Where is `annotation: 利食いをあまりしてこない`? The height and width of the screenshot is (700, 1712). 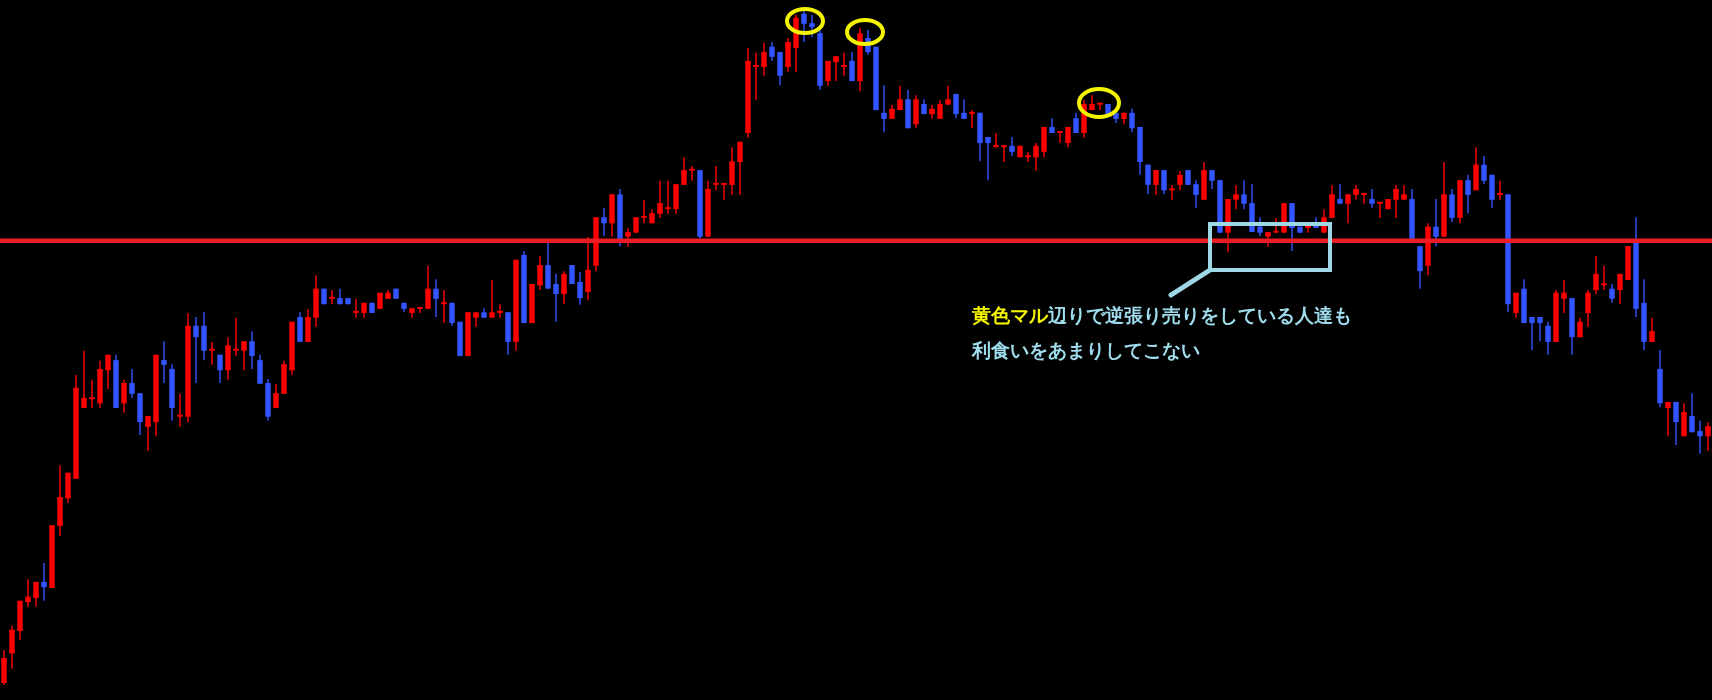 annotation: 利食いをあまりしてこない is located at coordinates (1086, 350).